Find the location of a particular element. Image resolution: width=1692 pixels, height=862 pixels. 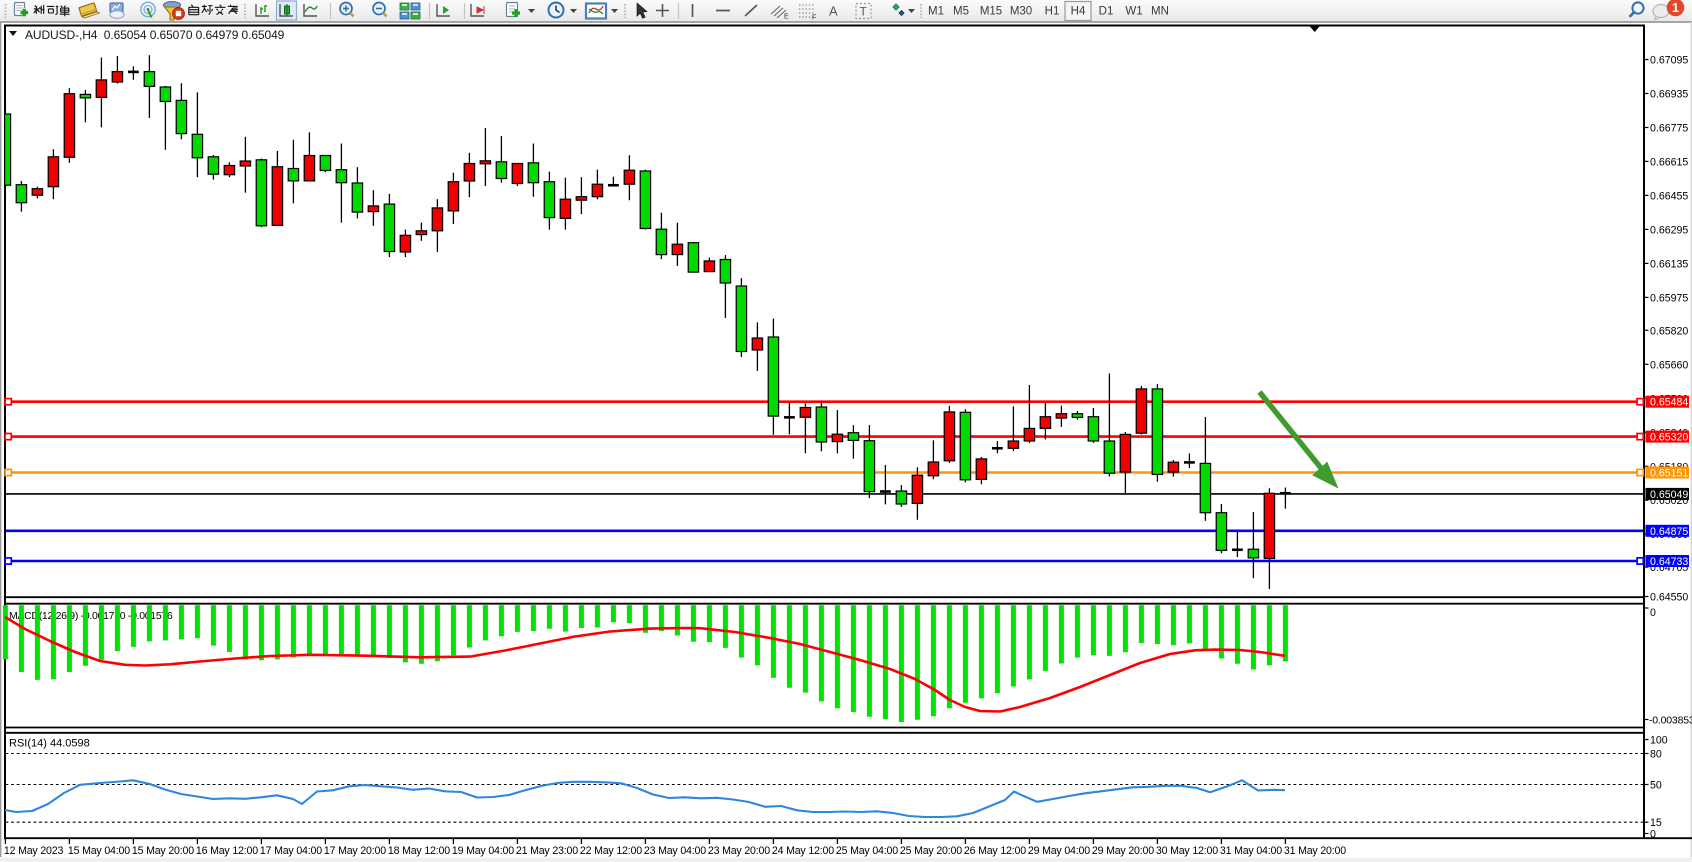

svg-text: -0.003853 is located at coordinates (1670, 721).